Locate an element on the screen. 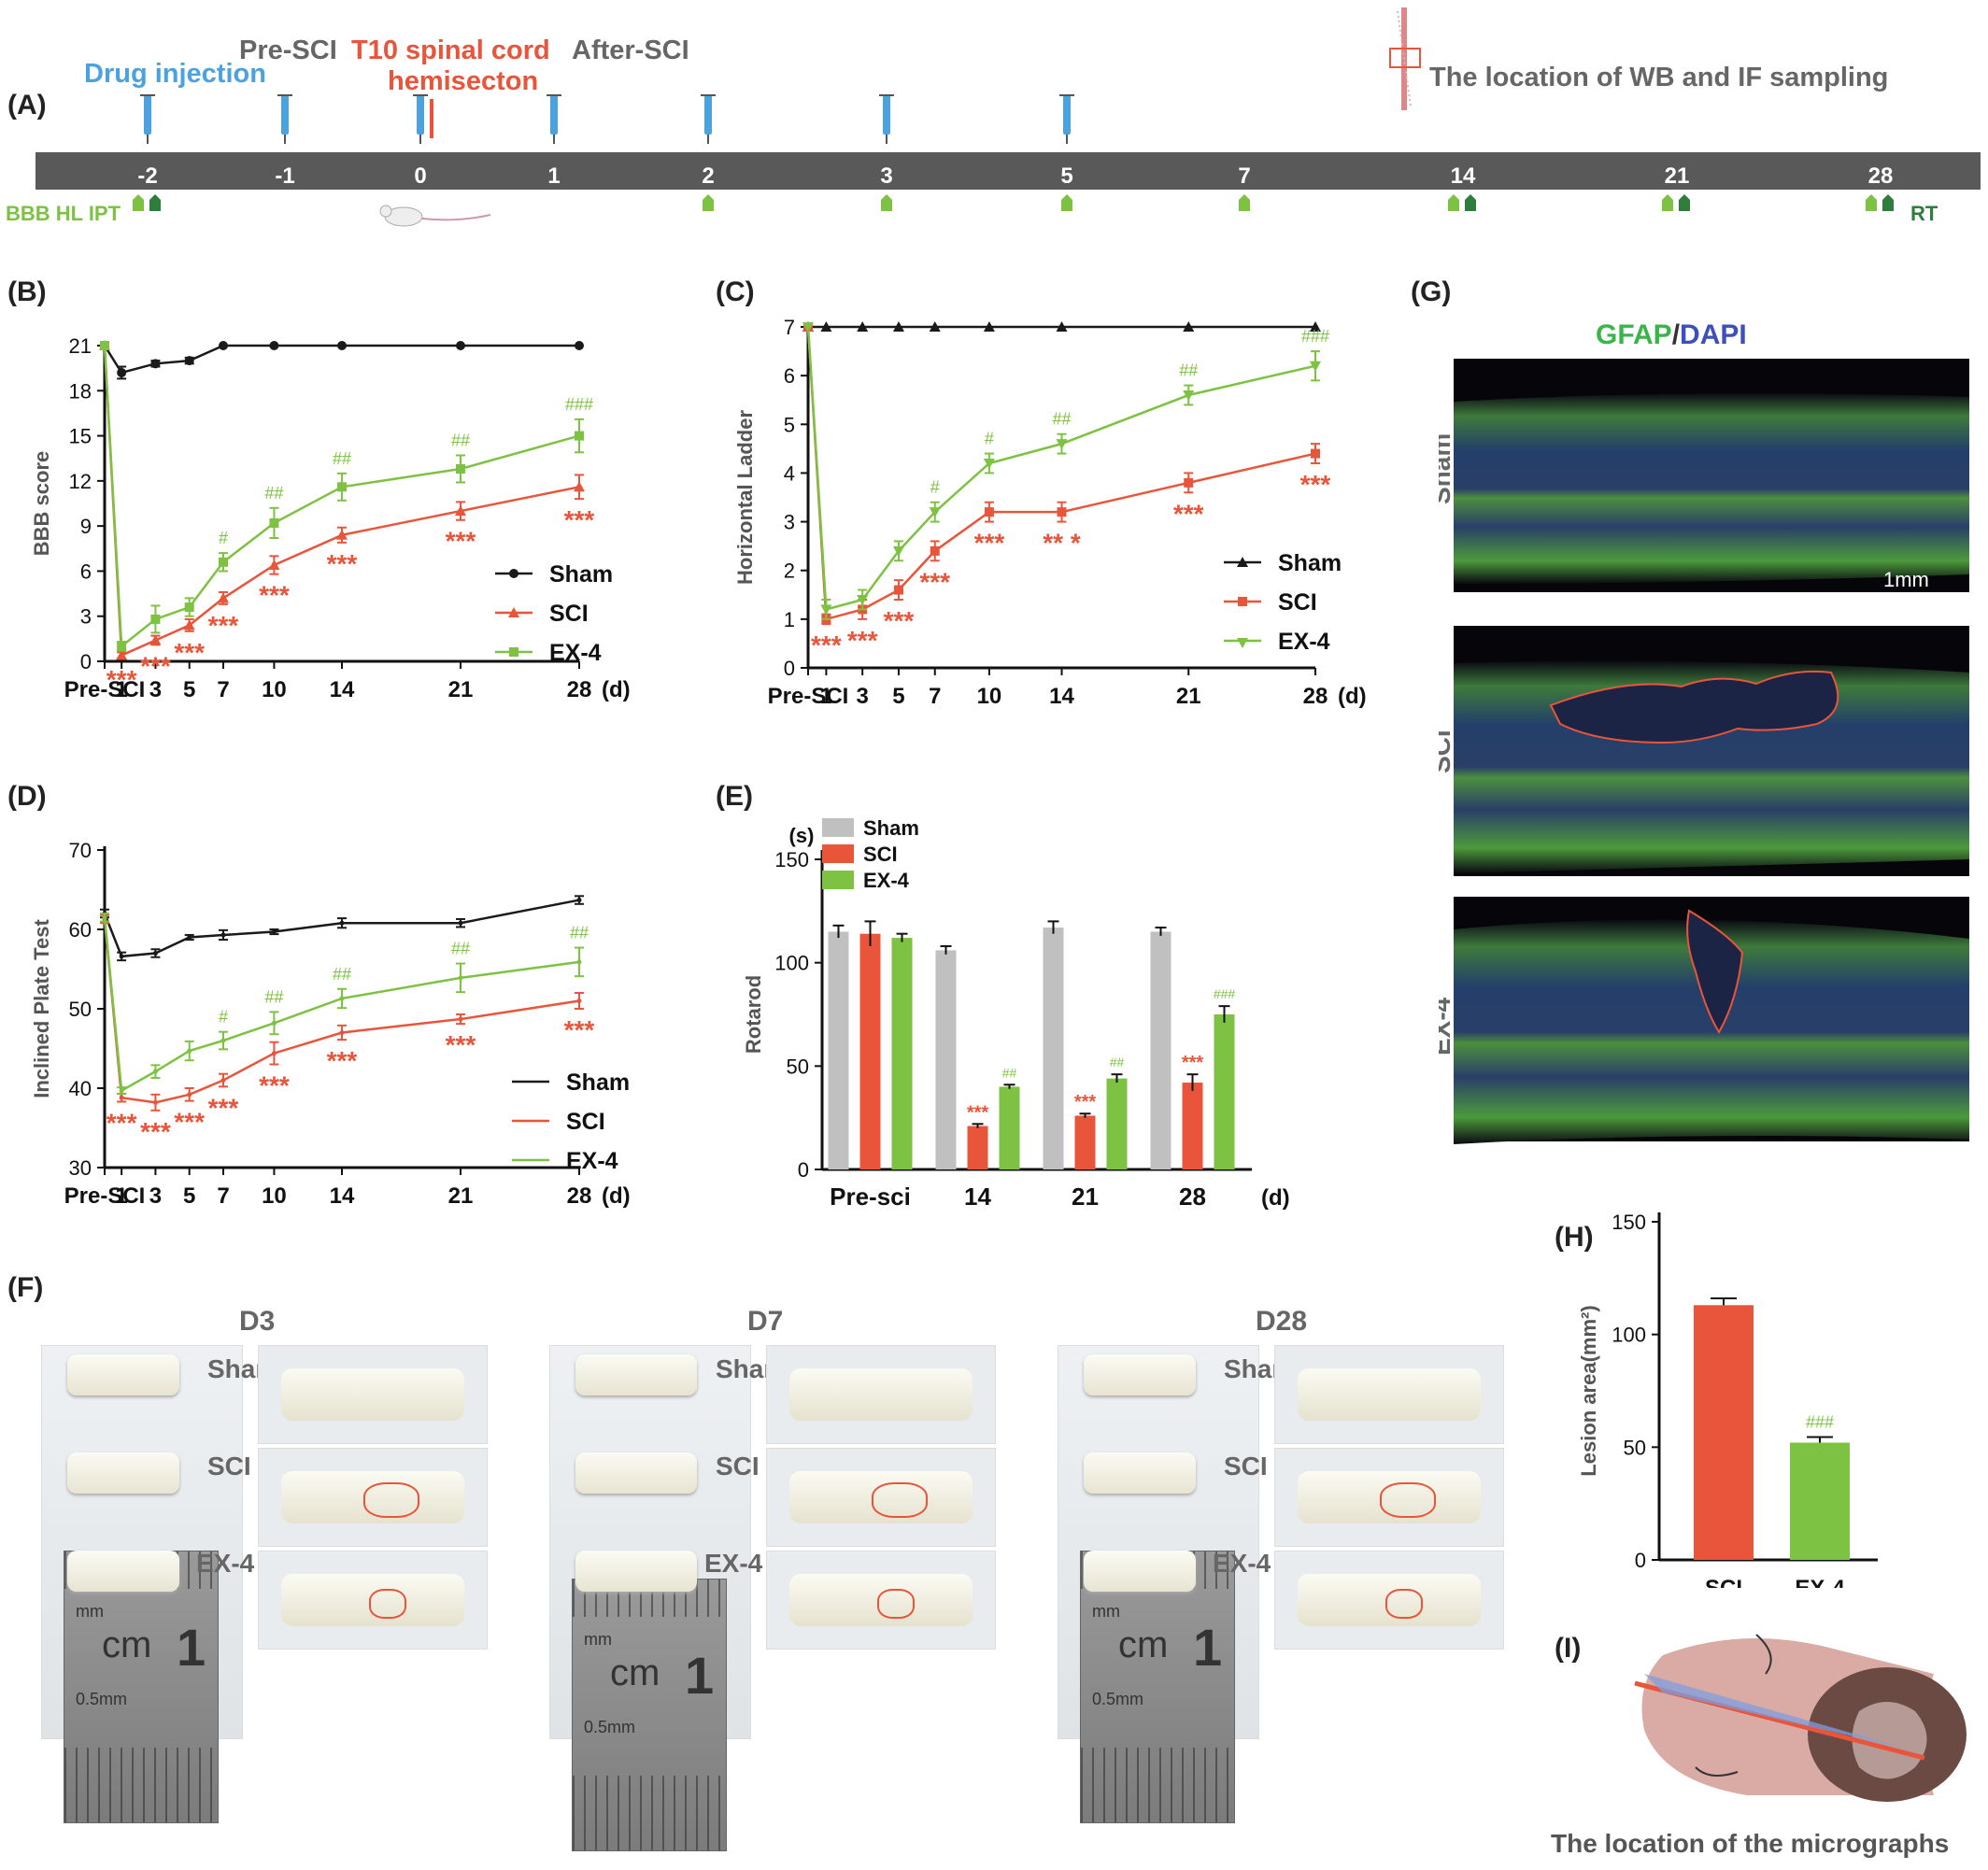  x-unit: (d) is located at coordinates (1352, 696).